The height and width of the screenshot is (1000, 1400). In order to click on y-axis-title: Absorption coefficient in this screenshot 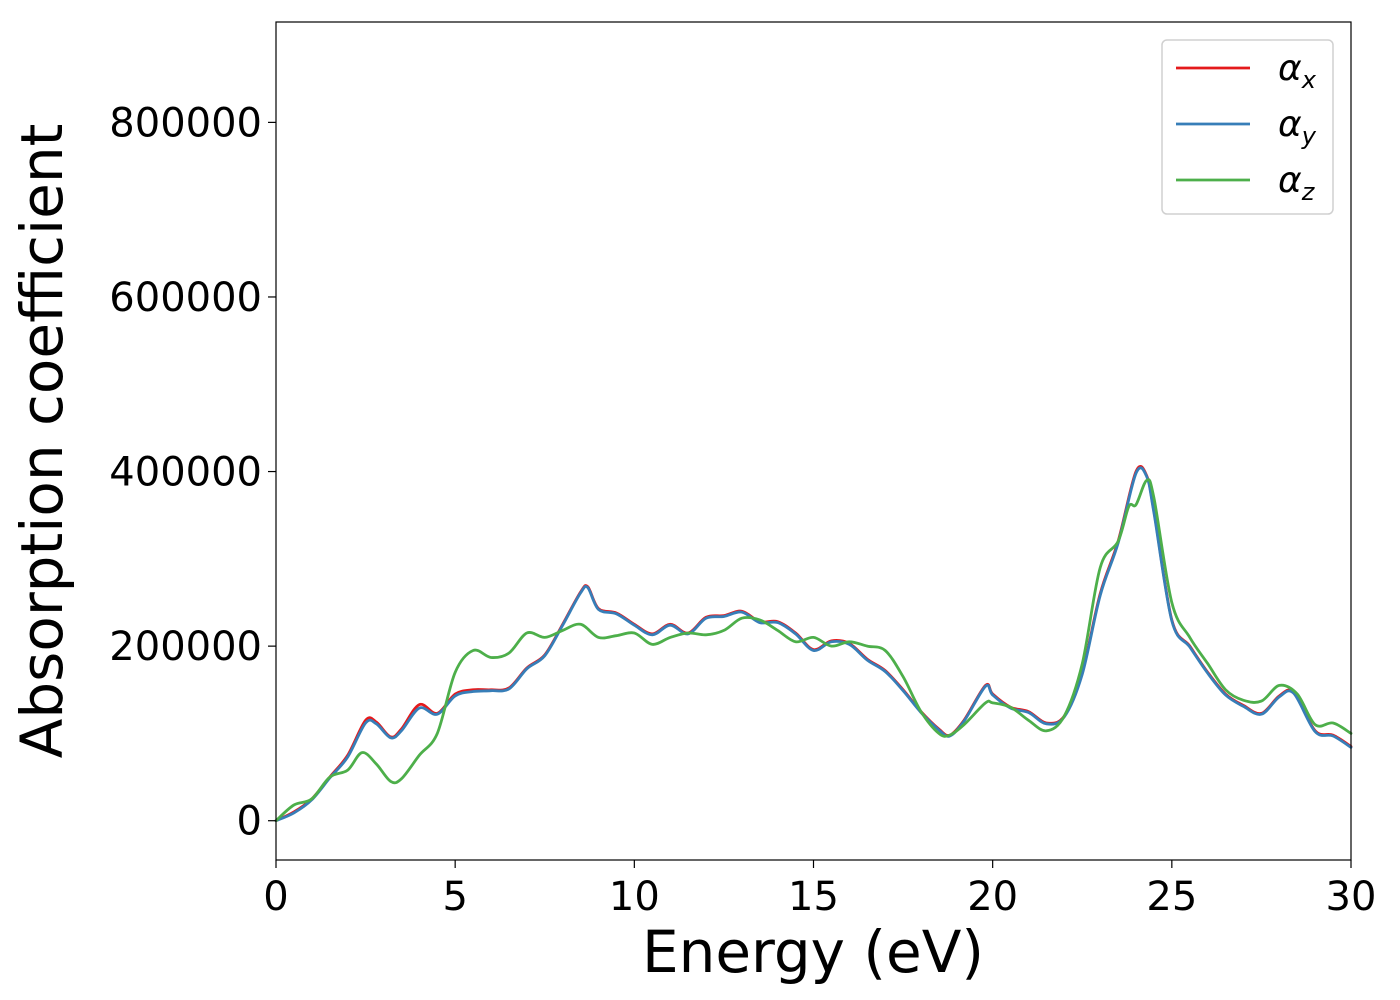, I will do `click(42, 441)`.